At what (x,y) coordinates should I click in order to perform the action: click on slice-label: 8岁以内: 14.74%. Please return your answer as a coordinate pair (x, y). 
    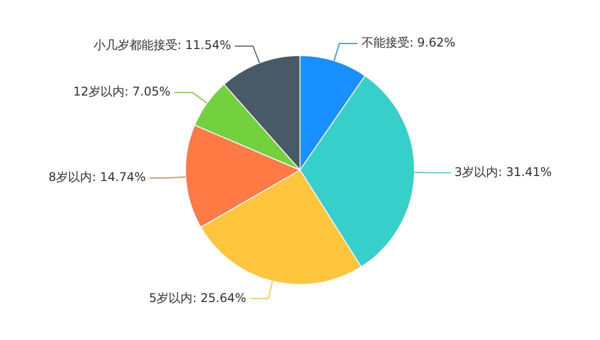
    Looking at the image, I should click on (97, 177).